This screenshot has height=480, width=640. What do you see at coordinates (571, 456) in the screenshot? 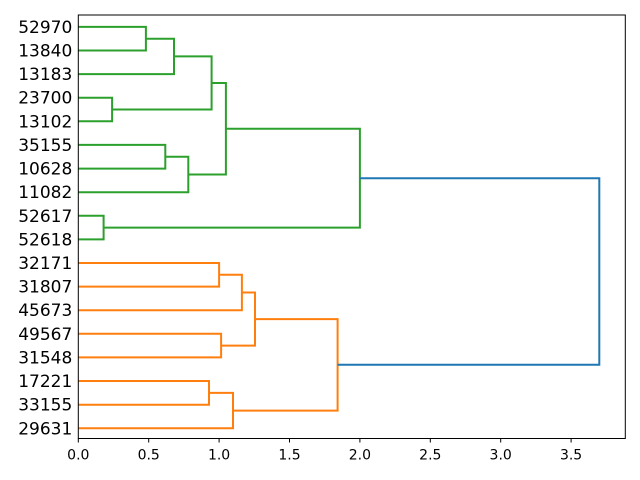
I see `x-tick-label-3.5: 3.5` at bounding box center [571, 456].